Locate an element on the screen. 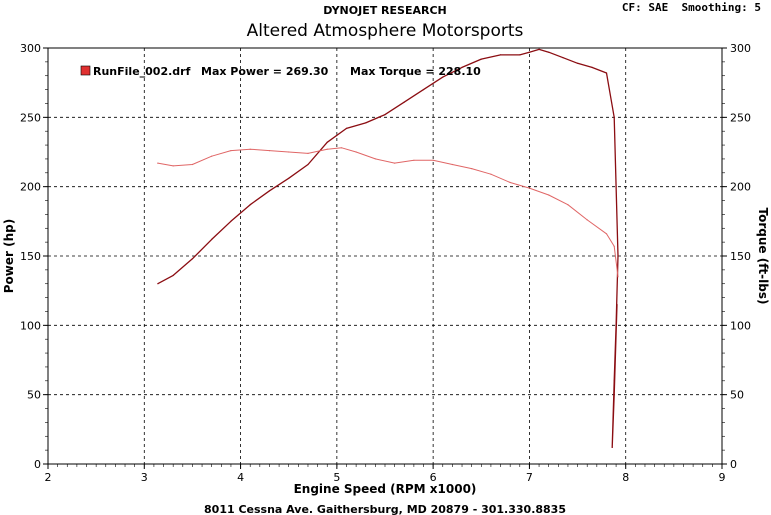 The height and width of the screenshot is (515, 771). chart-title: Altered Atmosphere Motorsports is located at coordinates (385, 31).